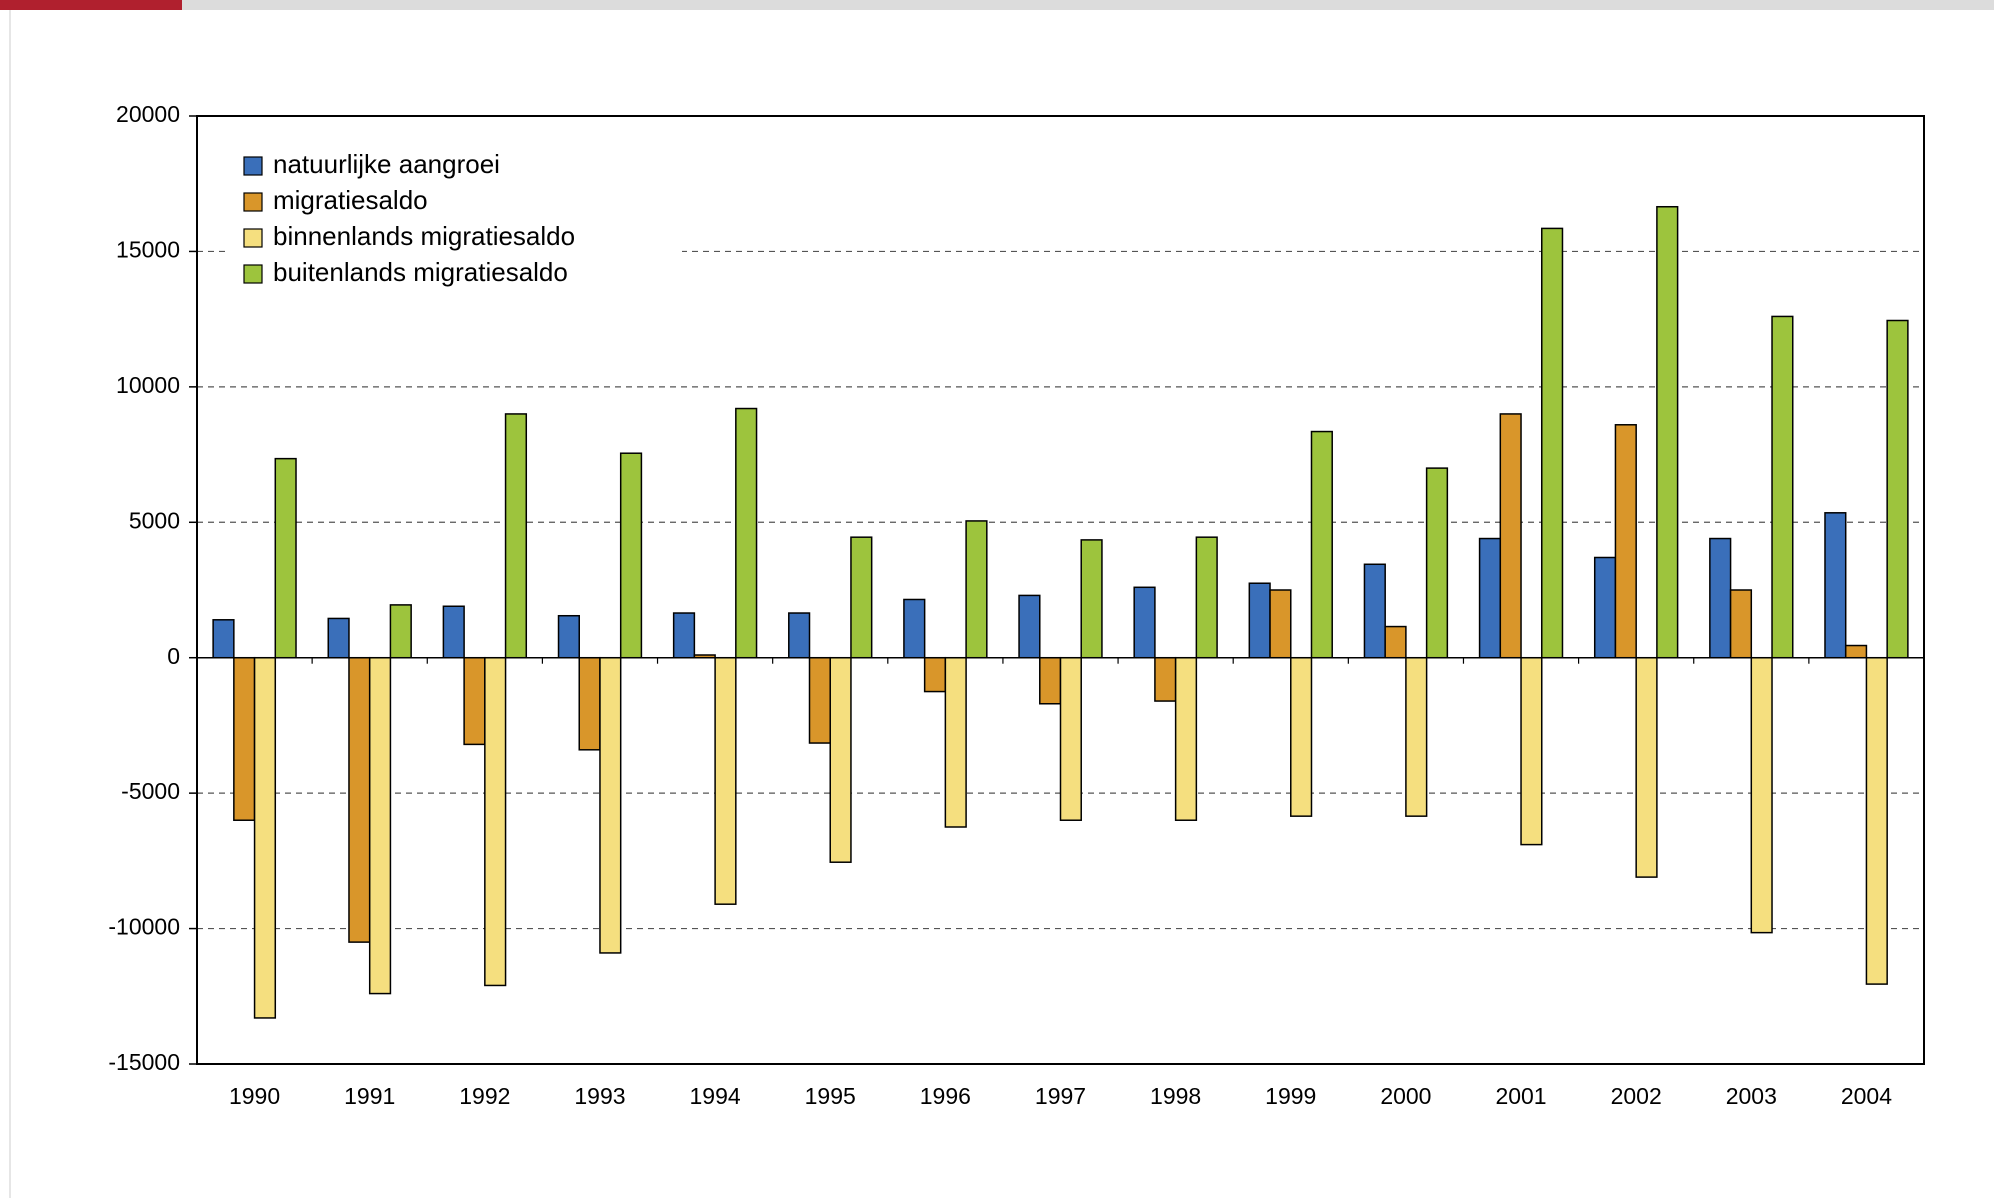 The image size is (1994, 1198). Describe the element at coordinates (144, 1062) in the screenshot. I see `y-tick-label: -15000` at that location.